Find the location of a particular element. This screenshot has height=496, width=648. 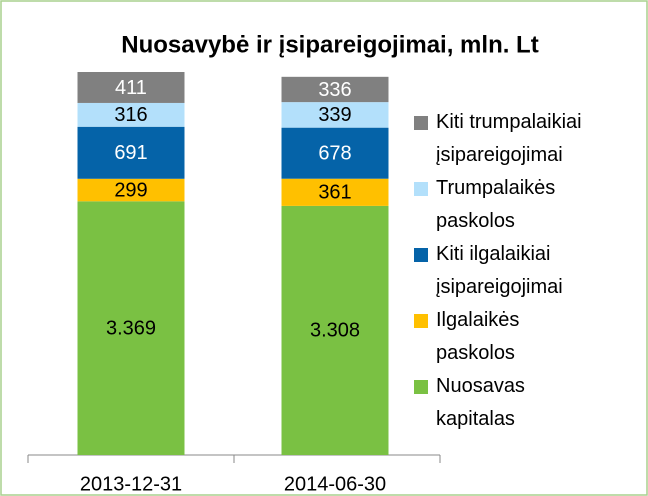

data-label: 361 is located at coordinates (334, 193).